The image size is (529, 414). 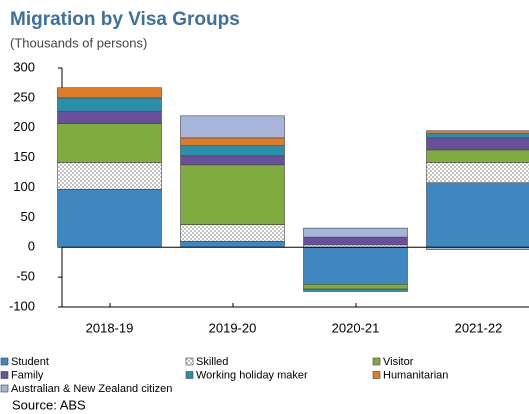 I want to click on y-tick-label: 0, so click(x=31, y=246).